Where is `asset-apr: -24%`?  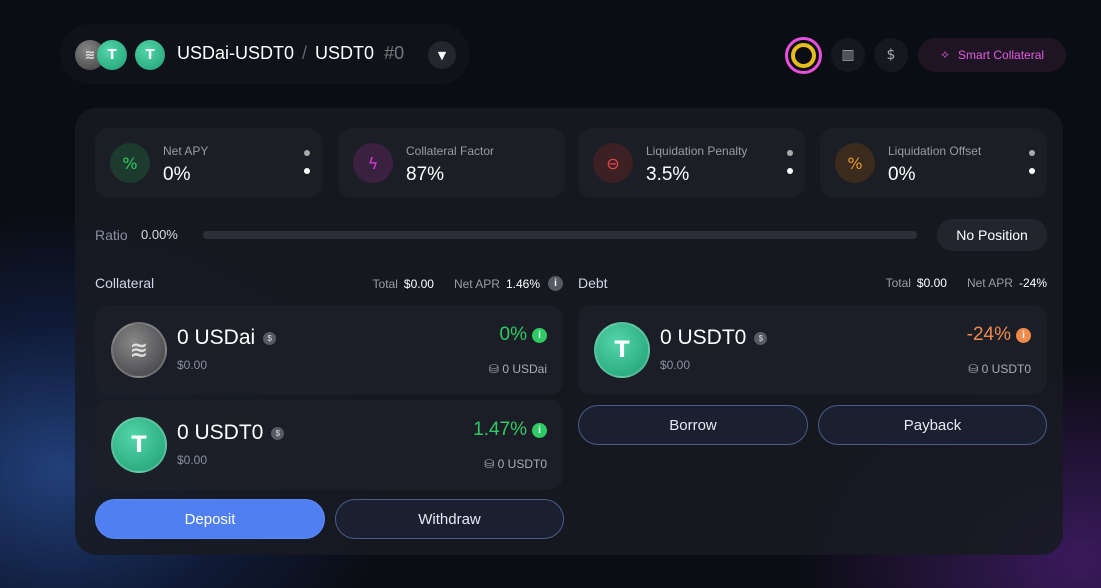 asset-apr: -24% is located at coordinates (988, 334).